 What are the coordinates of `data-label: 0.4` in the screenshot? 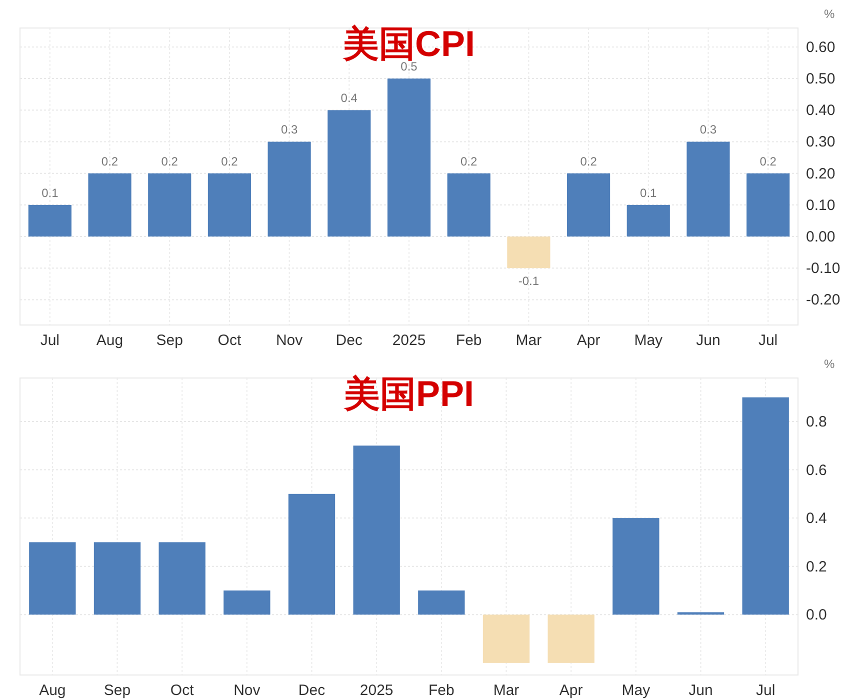 It's located at (349, 98).